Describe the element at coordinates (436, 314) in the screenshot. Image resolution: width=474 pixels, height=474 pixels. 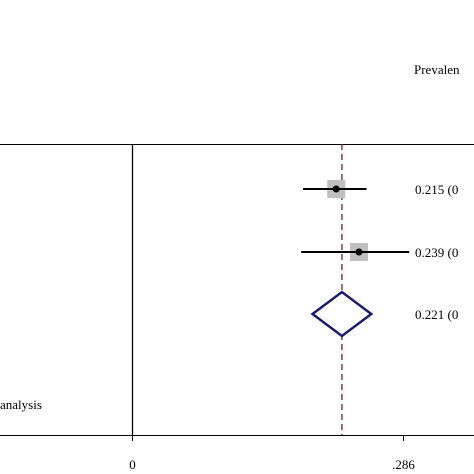
I see `row-value-label: 0.221 (0` at that location.